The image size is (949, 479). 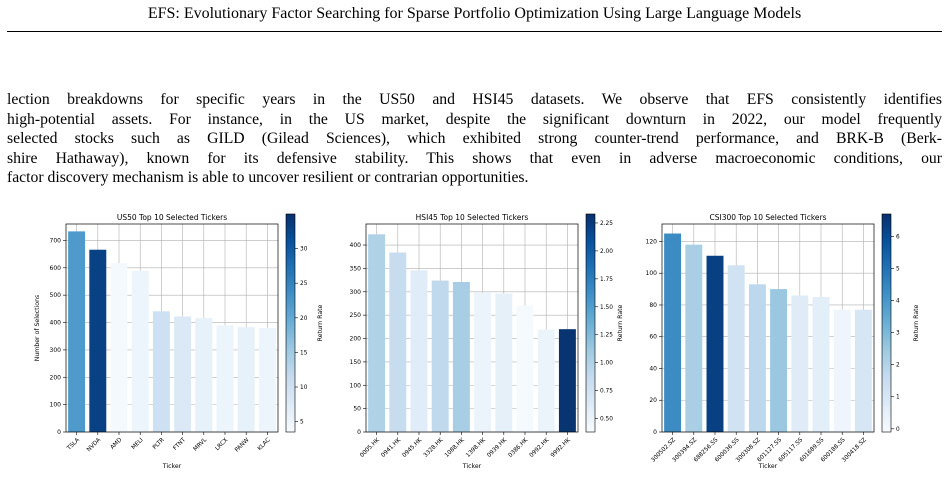 I want to click on colorbar-tick-label: 0.75, so click(x=606, y=392).